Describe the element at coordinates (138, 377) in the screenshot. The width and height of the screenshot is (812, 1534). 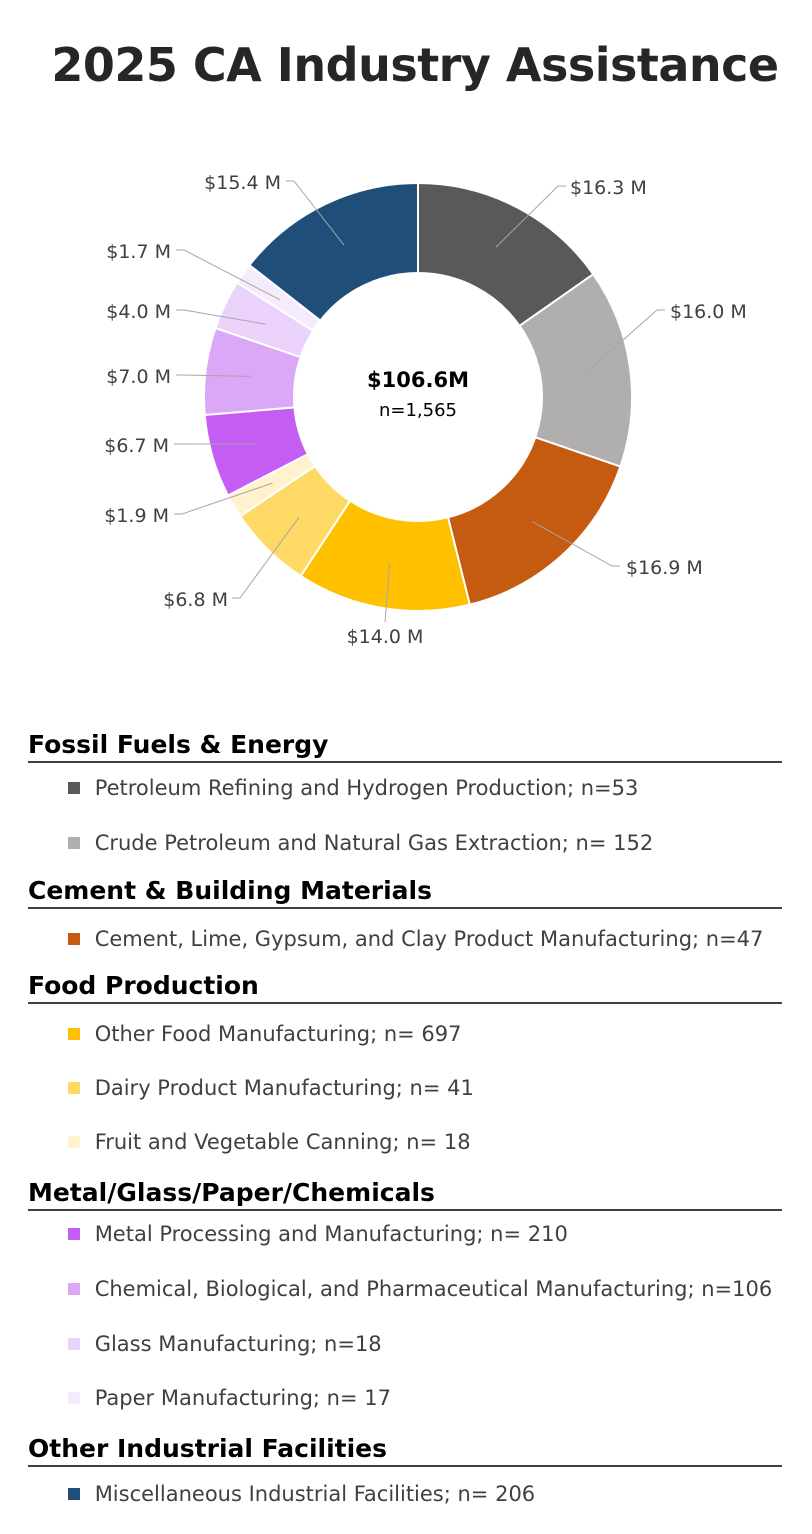
I see `slice-label: $7.0 M` at that location.